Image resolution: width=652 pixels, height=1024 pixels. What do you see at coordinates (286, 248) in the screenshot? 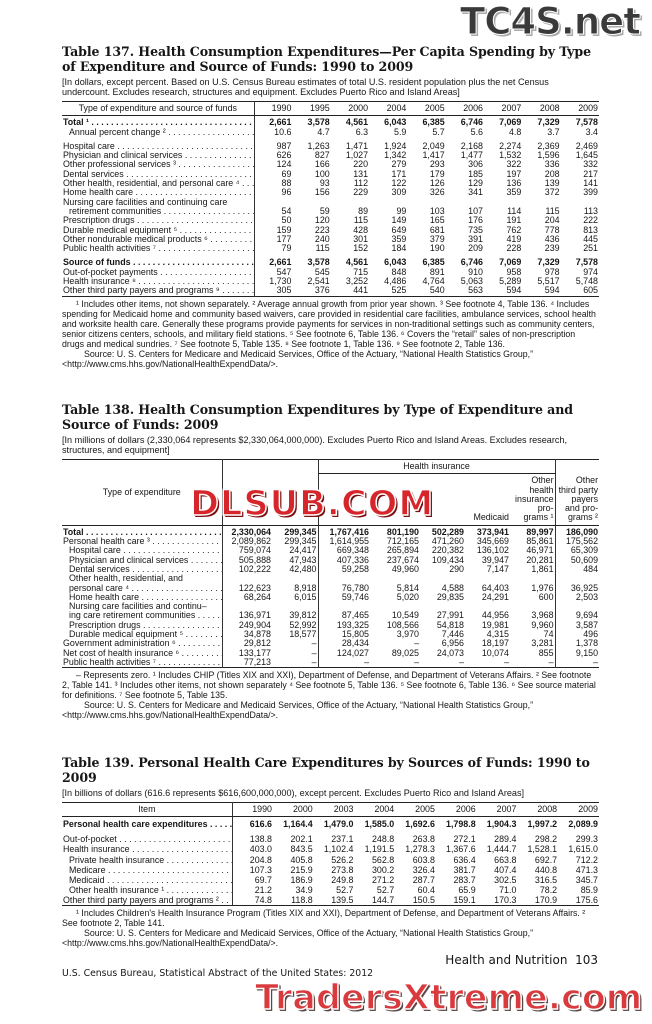
I see `cell-value: 79` at bounding box center [286, 248].